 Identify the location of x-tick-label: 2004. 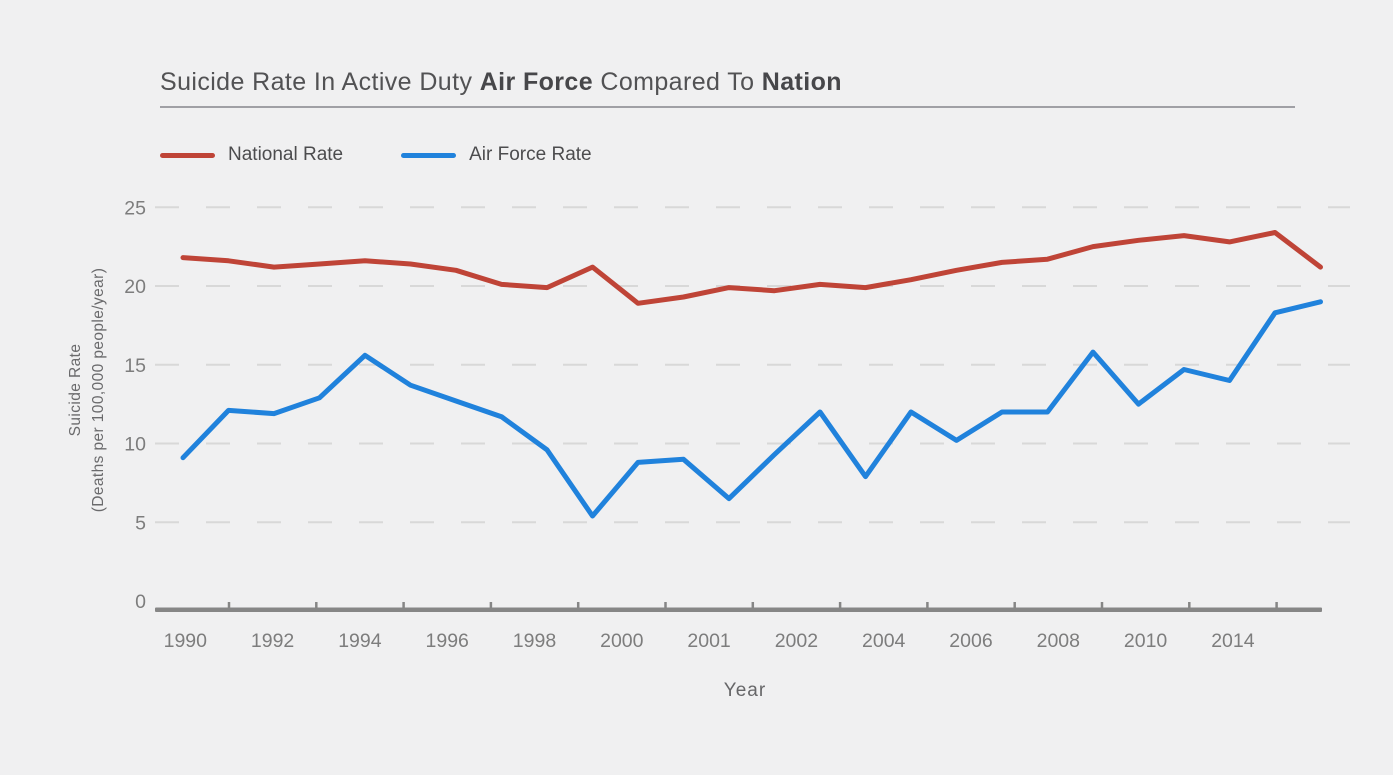
(884, 641).